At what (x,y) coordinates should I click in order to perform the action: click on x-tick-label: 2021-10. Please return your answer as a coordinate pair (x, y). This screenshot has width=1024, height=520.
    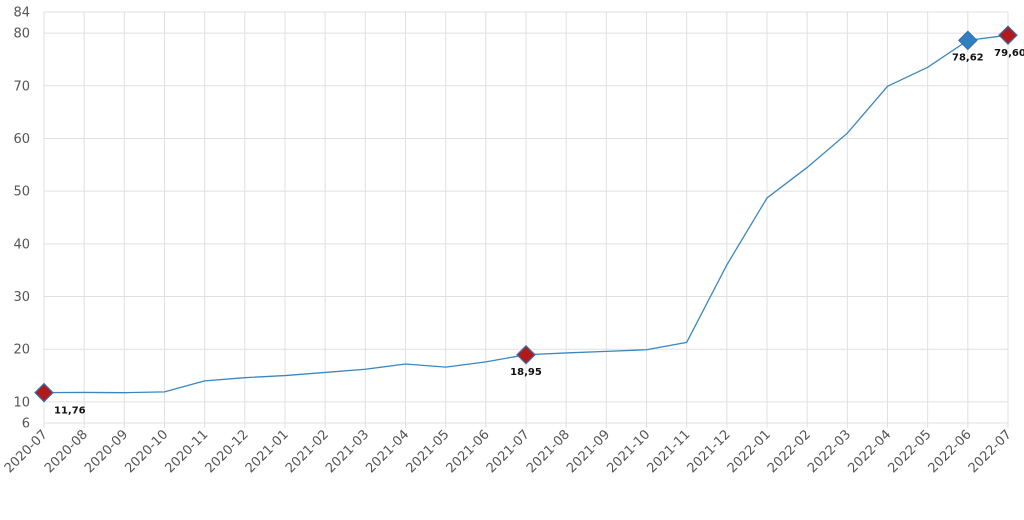
    Looking at the image, I should click on (628, 451).